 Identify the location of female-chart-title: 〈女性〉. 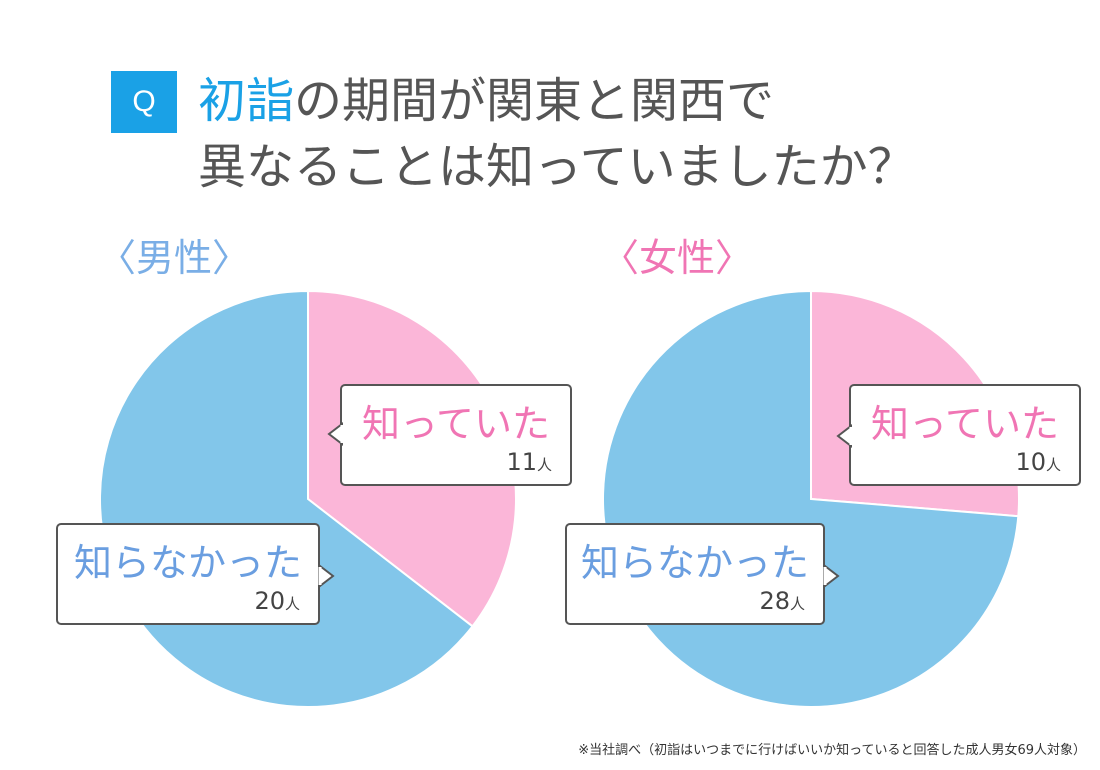
(677, 258).